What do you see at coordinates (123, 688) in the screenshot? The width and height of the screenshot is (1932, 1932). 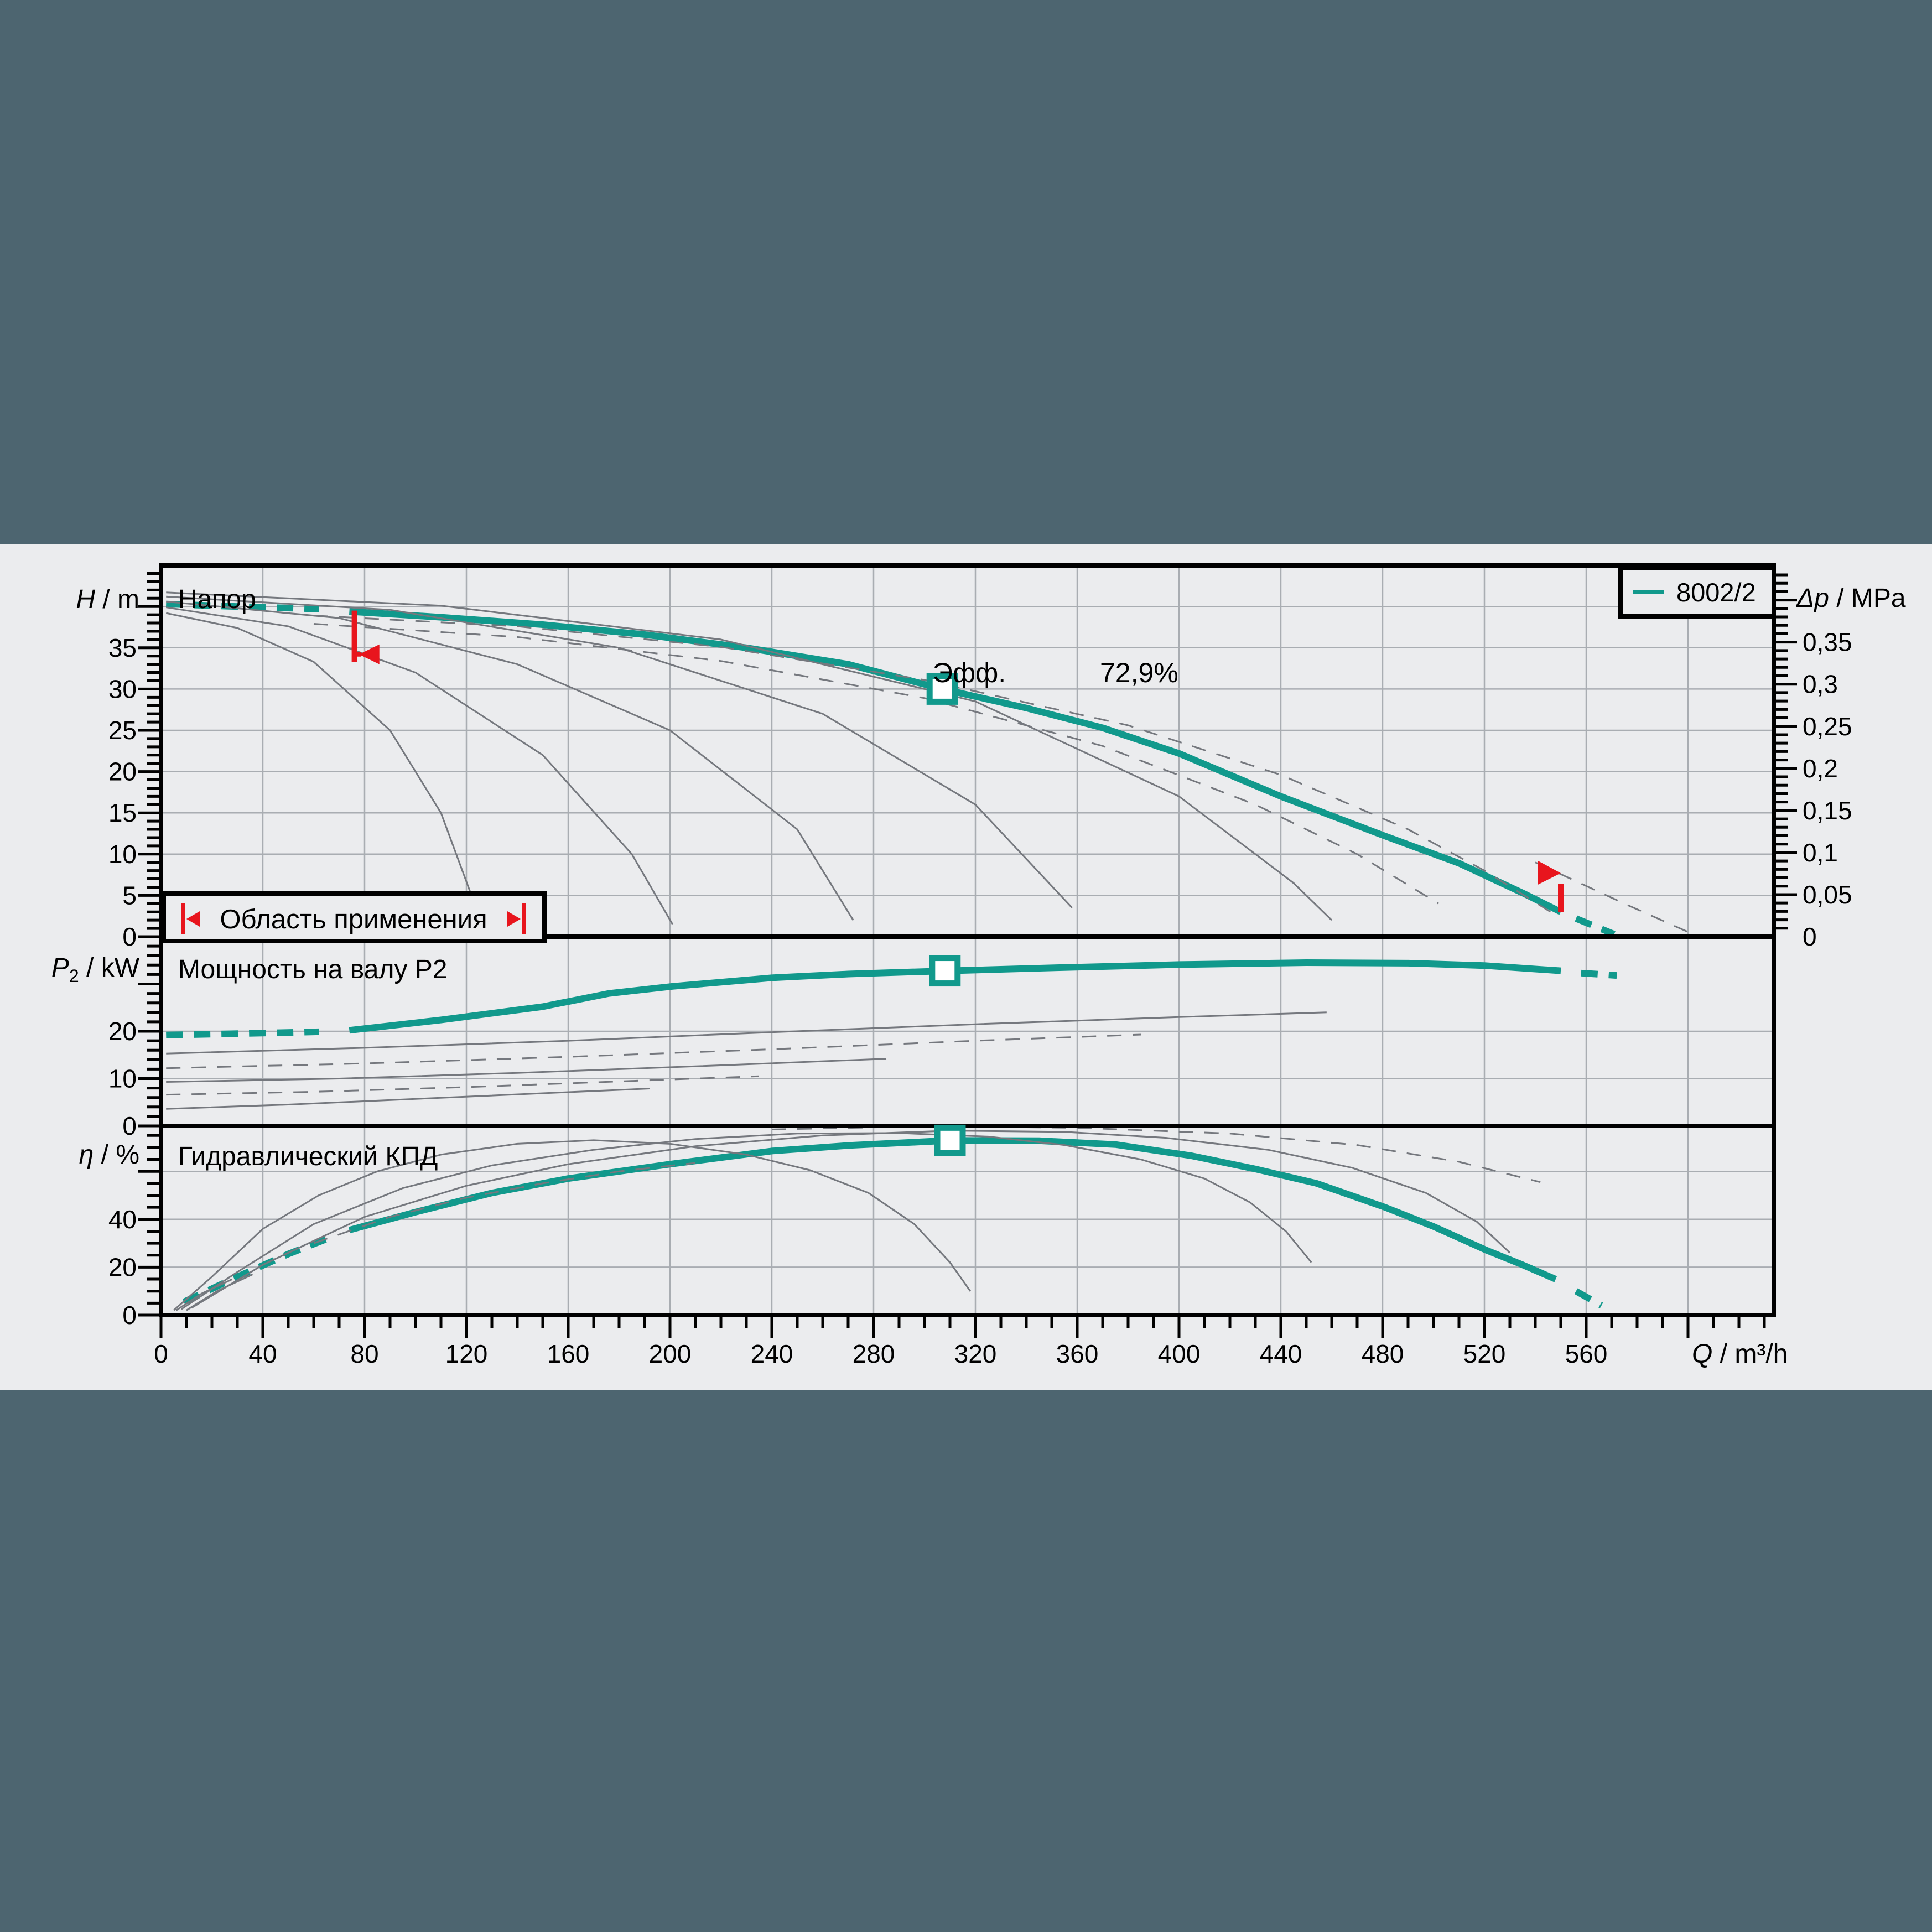 I see `y-tick-label: 30` at bounding box center [123, 688].